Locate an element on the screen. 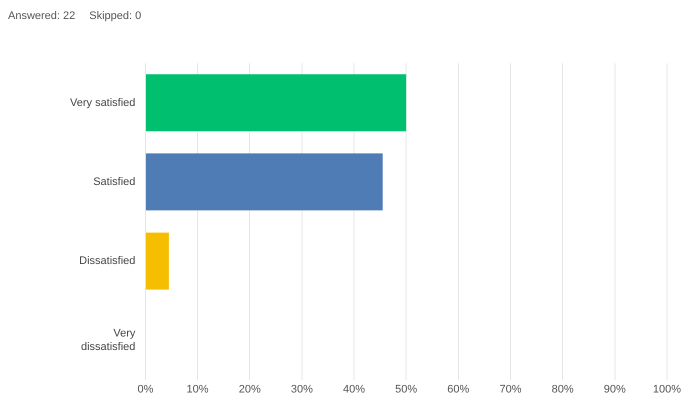 This screenshot has height=405, width=684. x-tick-label: 20% is located at coordinates (249, 389).